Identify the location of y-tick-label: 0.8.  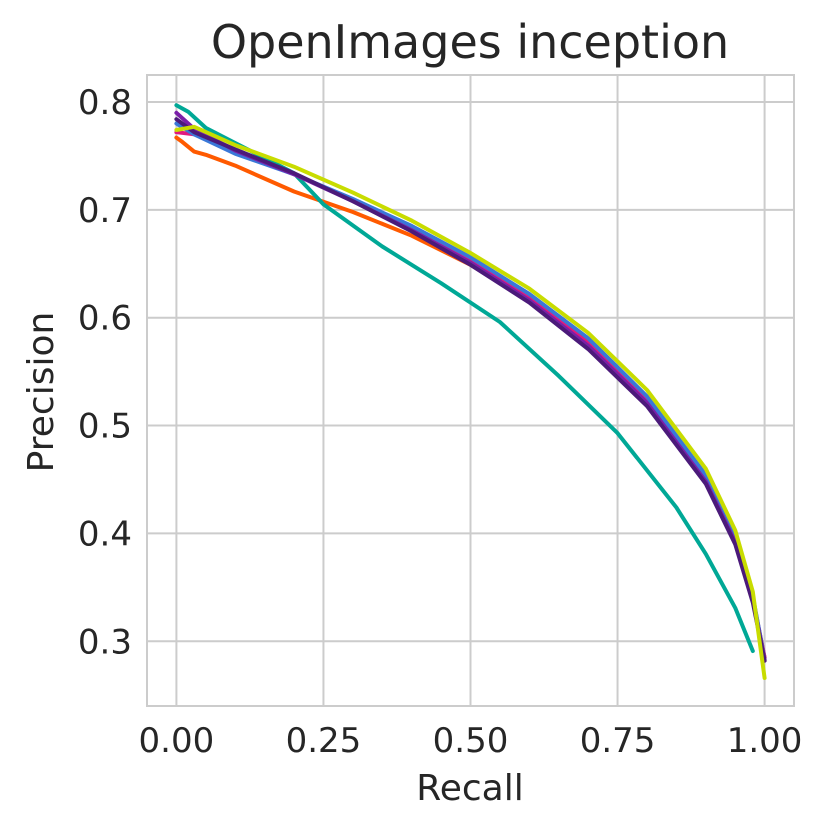
(105, 103).